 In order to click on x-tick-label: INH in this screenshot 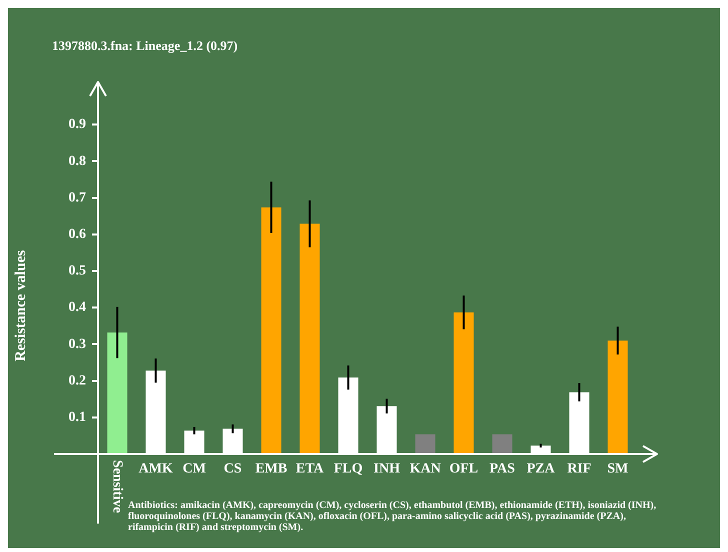, I will do `click(387, 469)`.